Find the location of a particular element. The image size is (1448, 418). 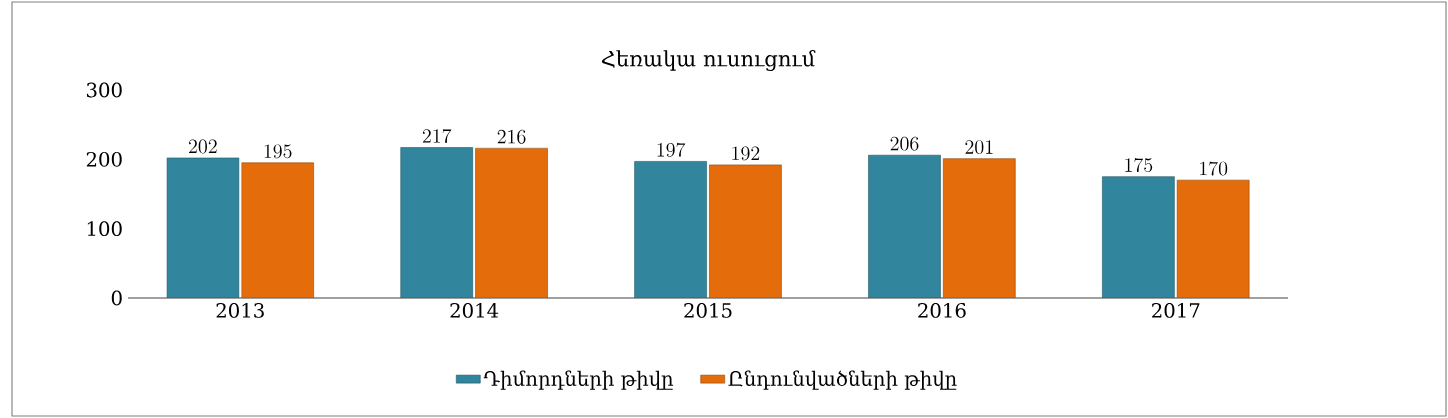

data-label: 201 is located at coordinates (979, 147).